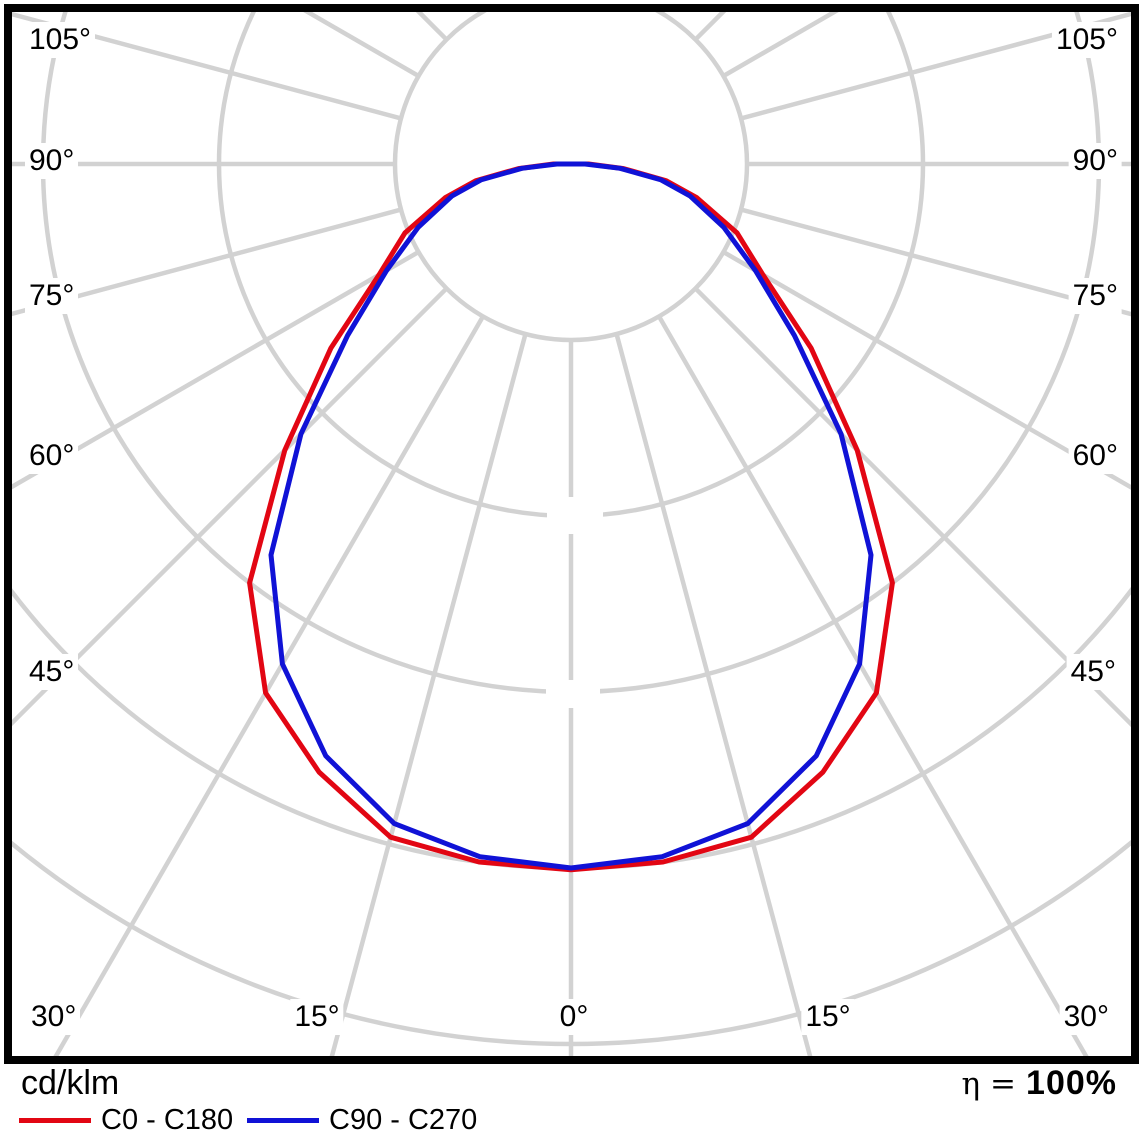 This screenshot has height=1143, width=1143. Describe the element at coordinates (1003, 1084) in the screenshot. I see `eta-equals: =` at that location.